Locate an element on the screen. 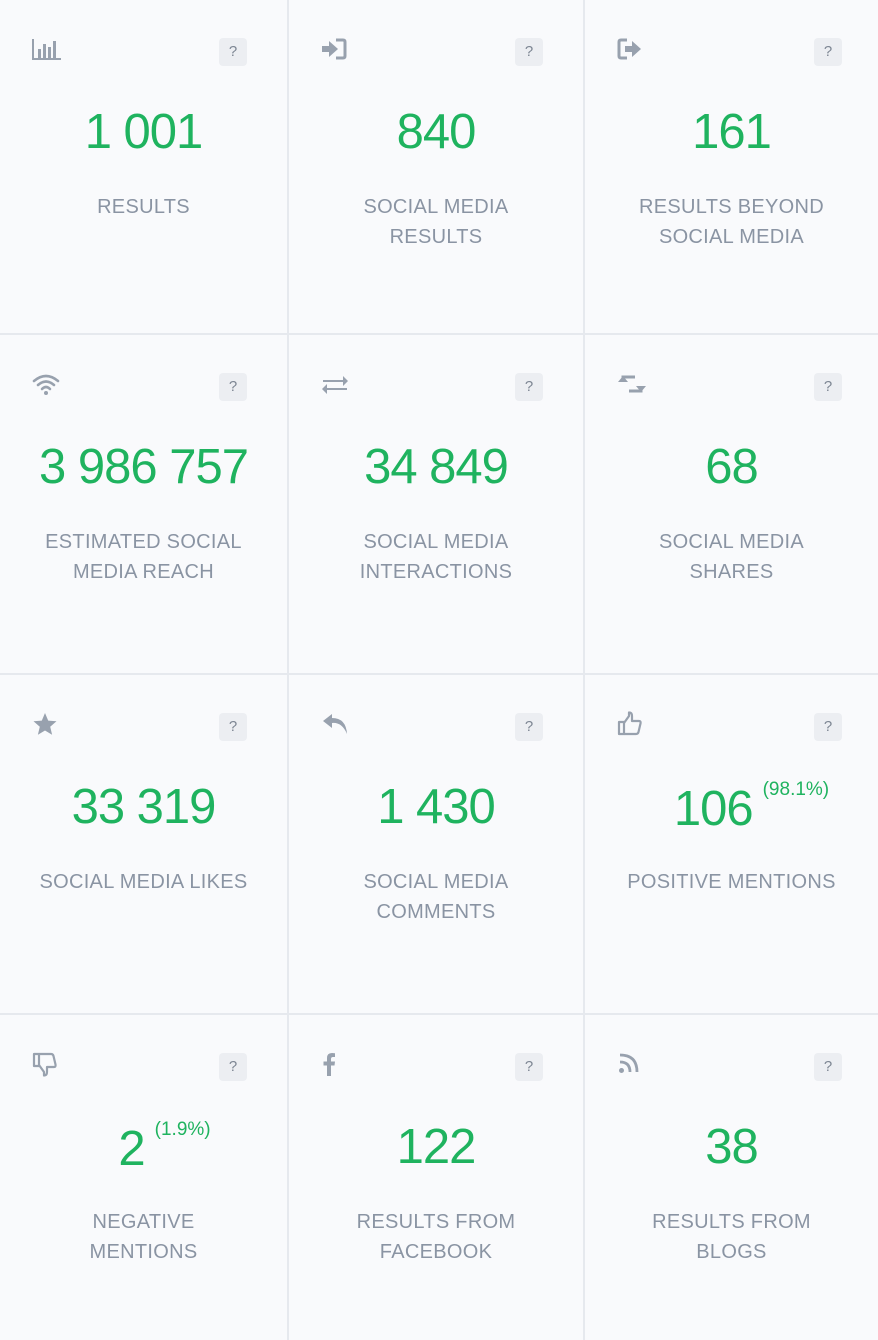 The height and width of the screenshot is (1340, 878). stat-value: 68 is located at coordinates (732, 467).